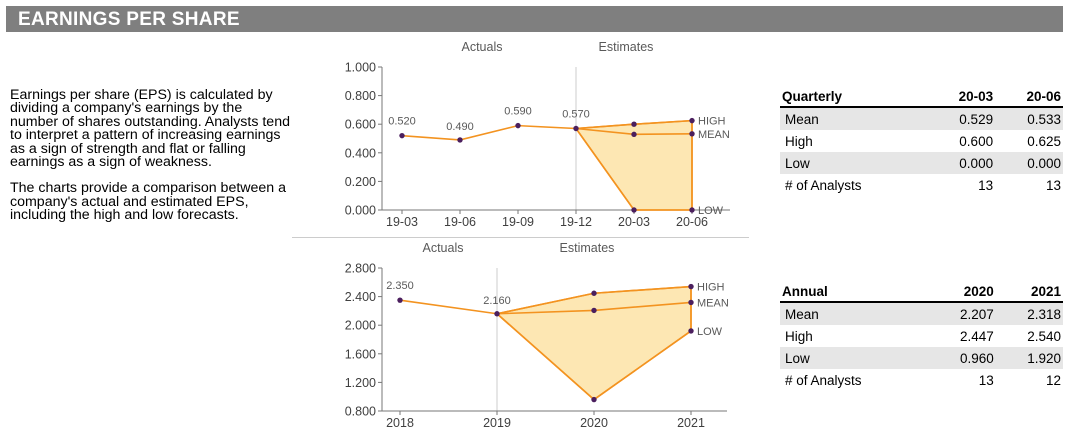 Image resolution: width=1069 pixels, height=434 pixels. What do you see at coordinates (518, 112) in the screenshot?
I see `actual-value-label: 0.590` at bounding box center [518, 112].